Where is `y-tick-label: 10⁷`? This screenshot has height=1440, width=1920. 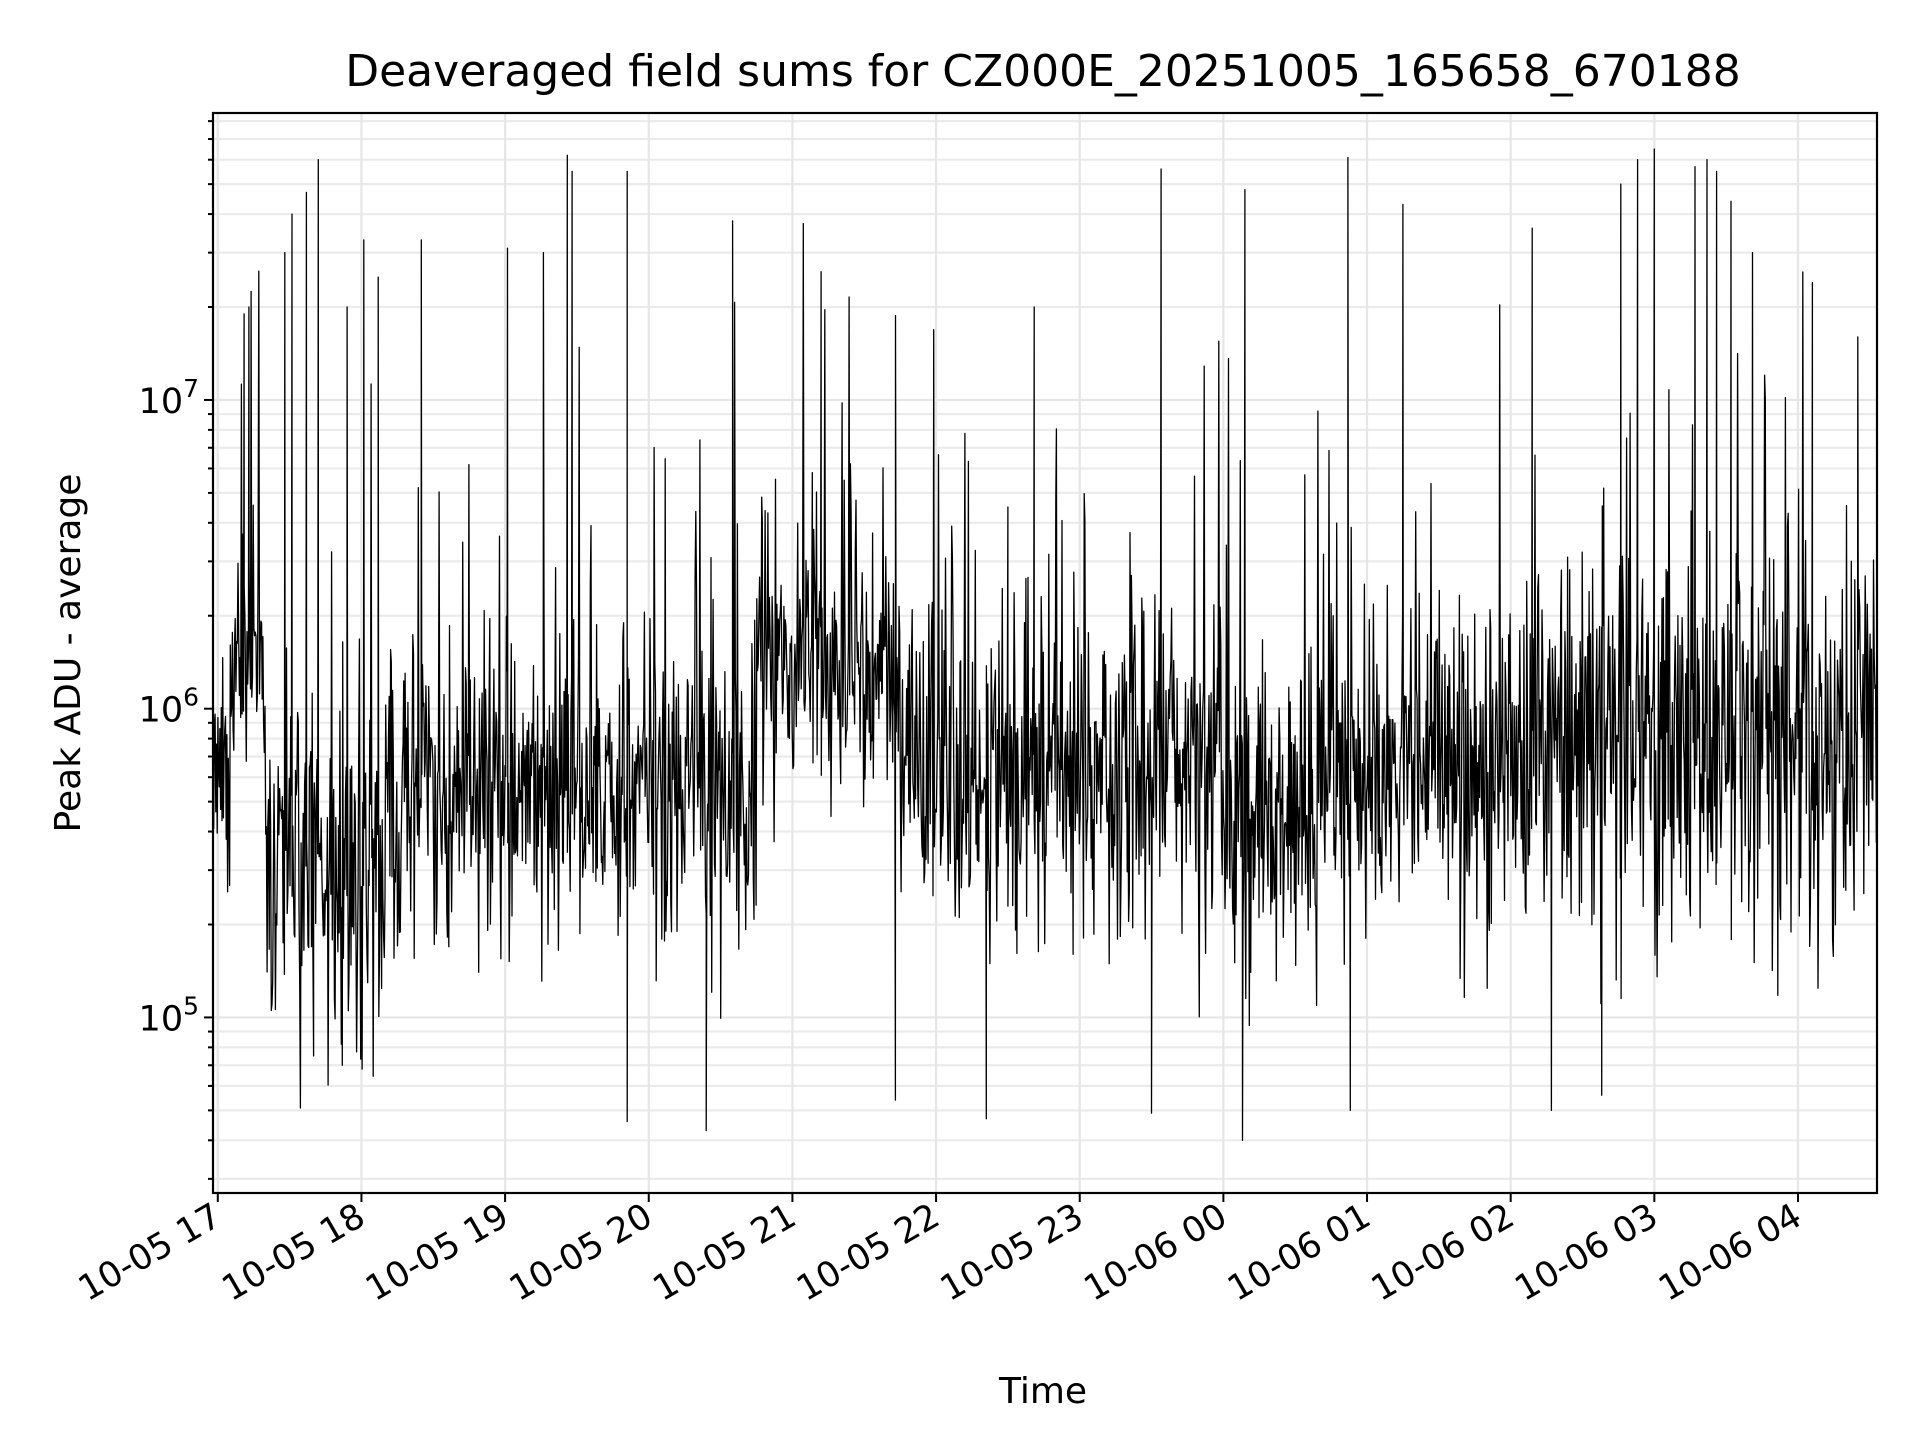 y-tick-label: 10⁷ is located at coordinates (169, 398).